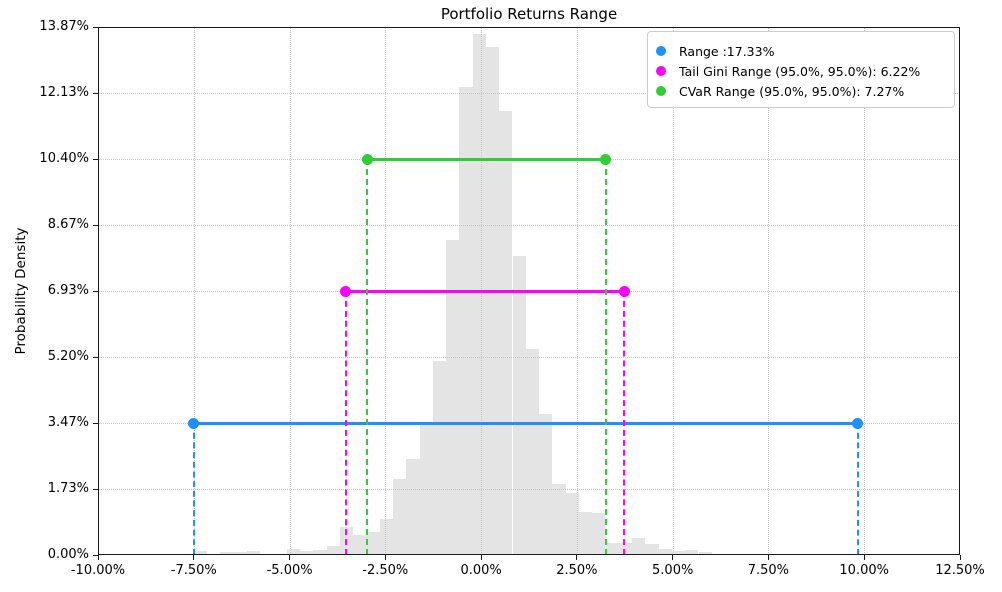  What do you see at coordinates (525, 423) in the screenshot?
I see `range-line` at bounding box center [525, 423].